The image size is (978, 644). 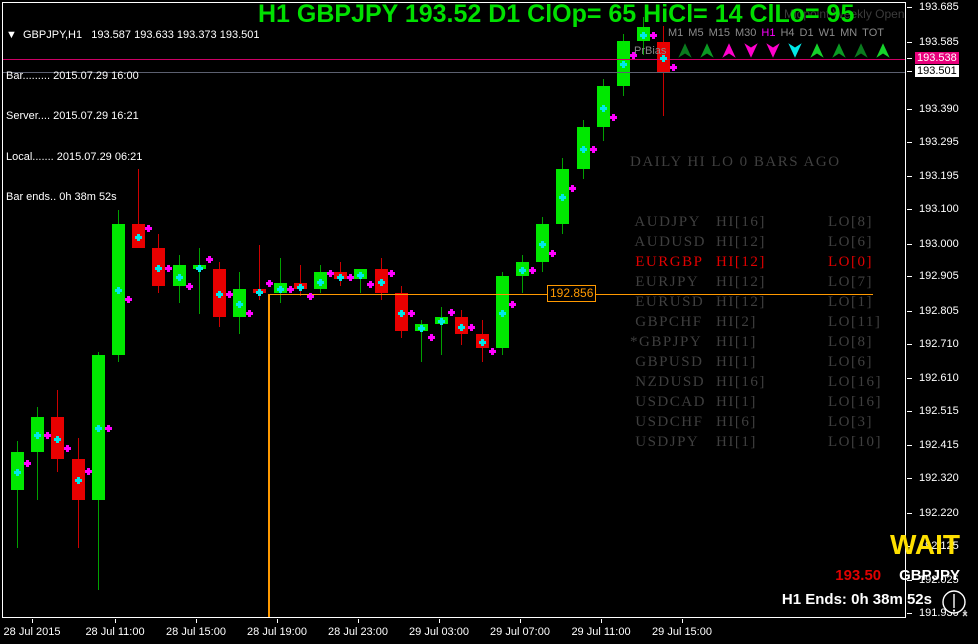 What do you see at coordinates (778, 33) in the screenshot?
I see `timeframe-strip: M1 M5 M15 M30 H1 H4 D1 W1 MN TOT` at bounding box center [778, 33].